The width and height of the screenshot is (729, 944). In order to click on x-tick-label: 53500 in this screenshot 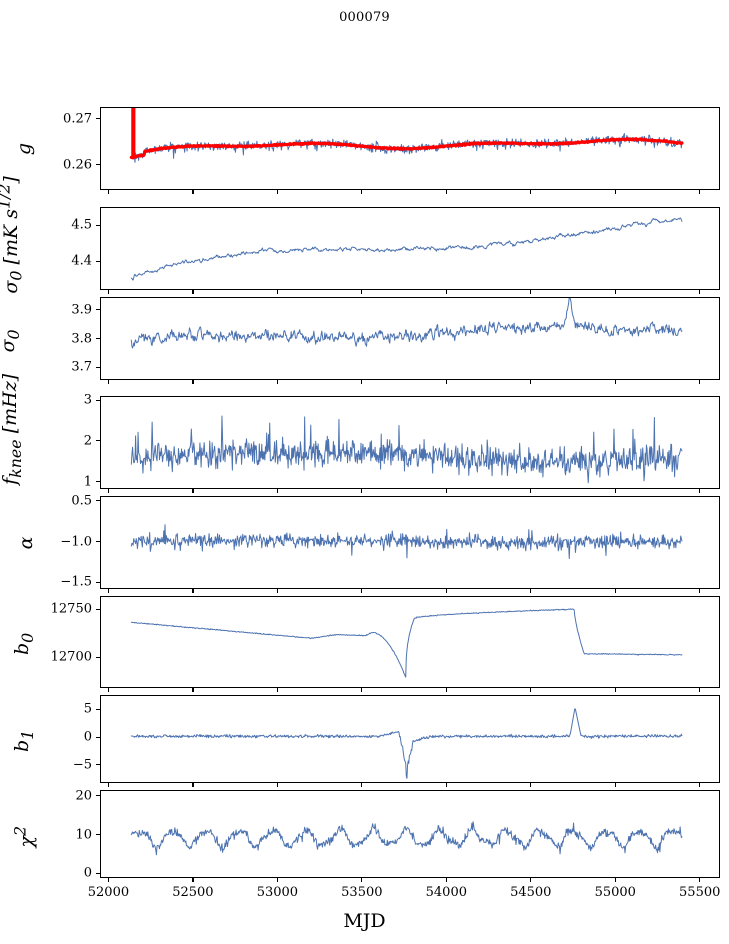, I will do `click(362, 892)`.